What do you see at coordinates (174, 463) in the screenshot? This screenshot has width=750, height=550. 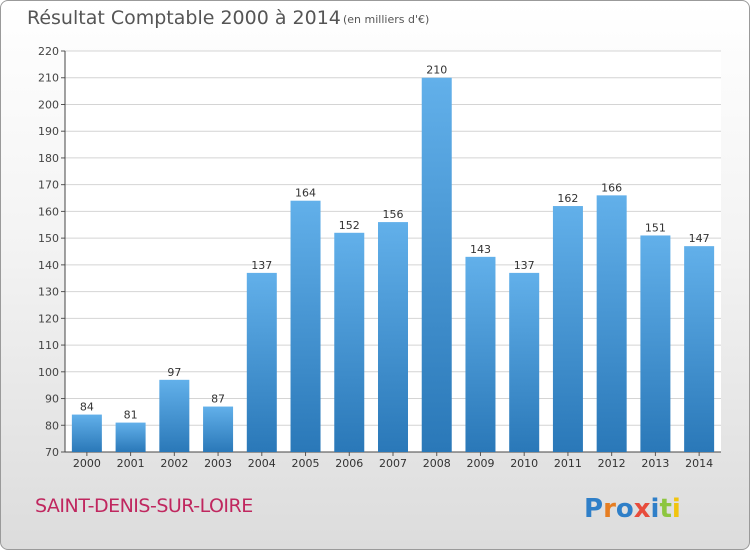 I see `x-tick-label: 2002` at bounding box center [174, 463].